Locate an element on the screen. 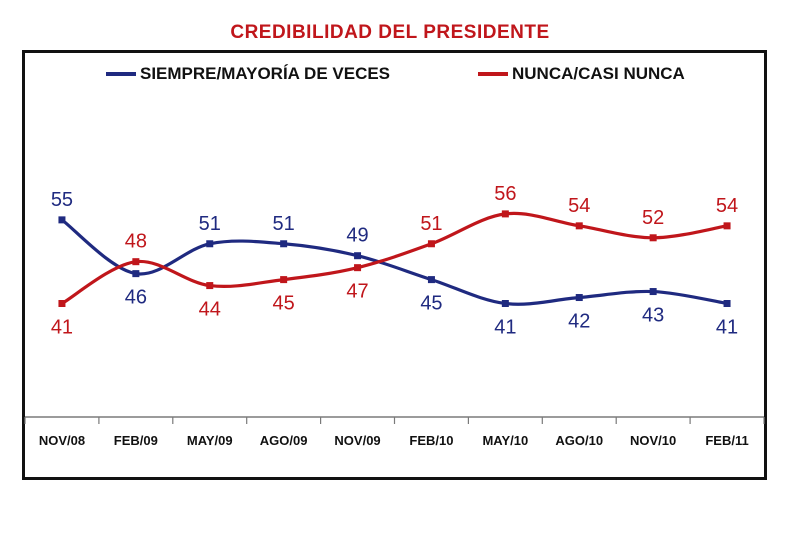 The width and height of the screenshot is (800, 533). series-line-siempre is located at coordinates (394, 262).